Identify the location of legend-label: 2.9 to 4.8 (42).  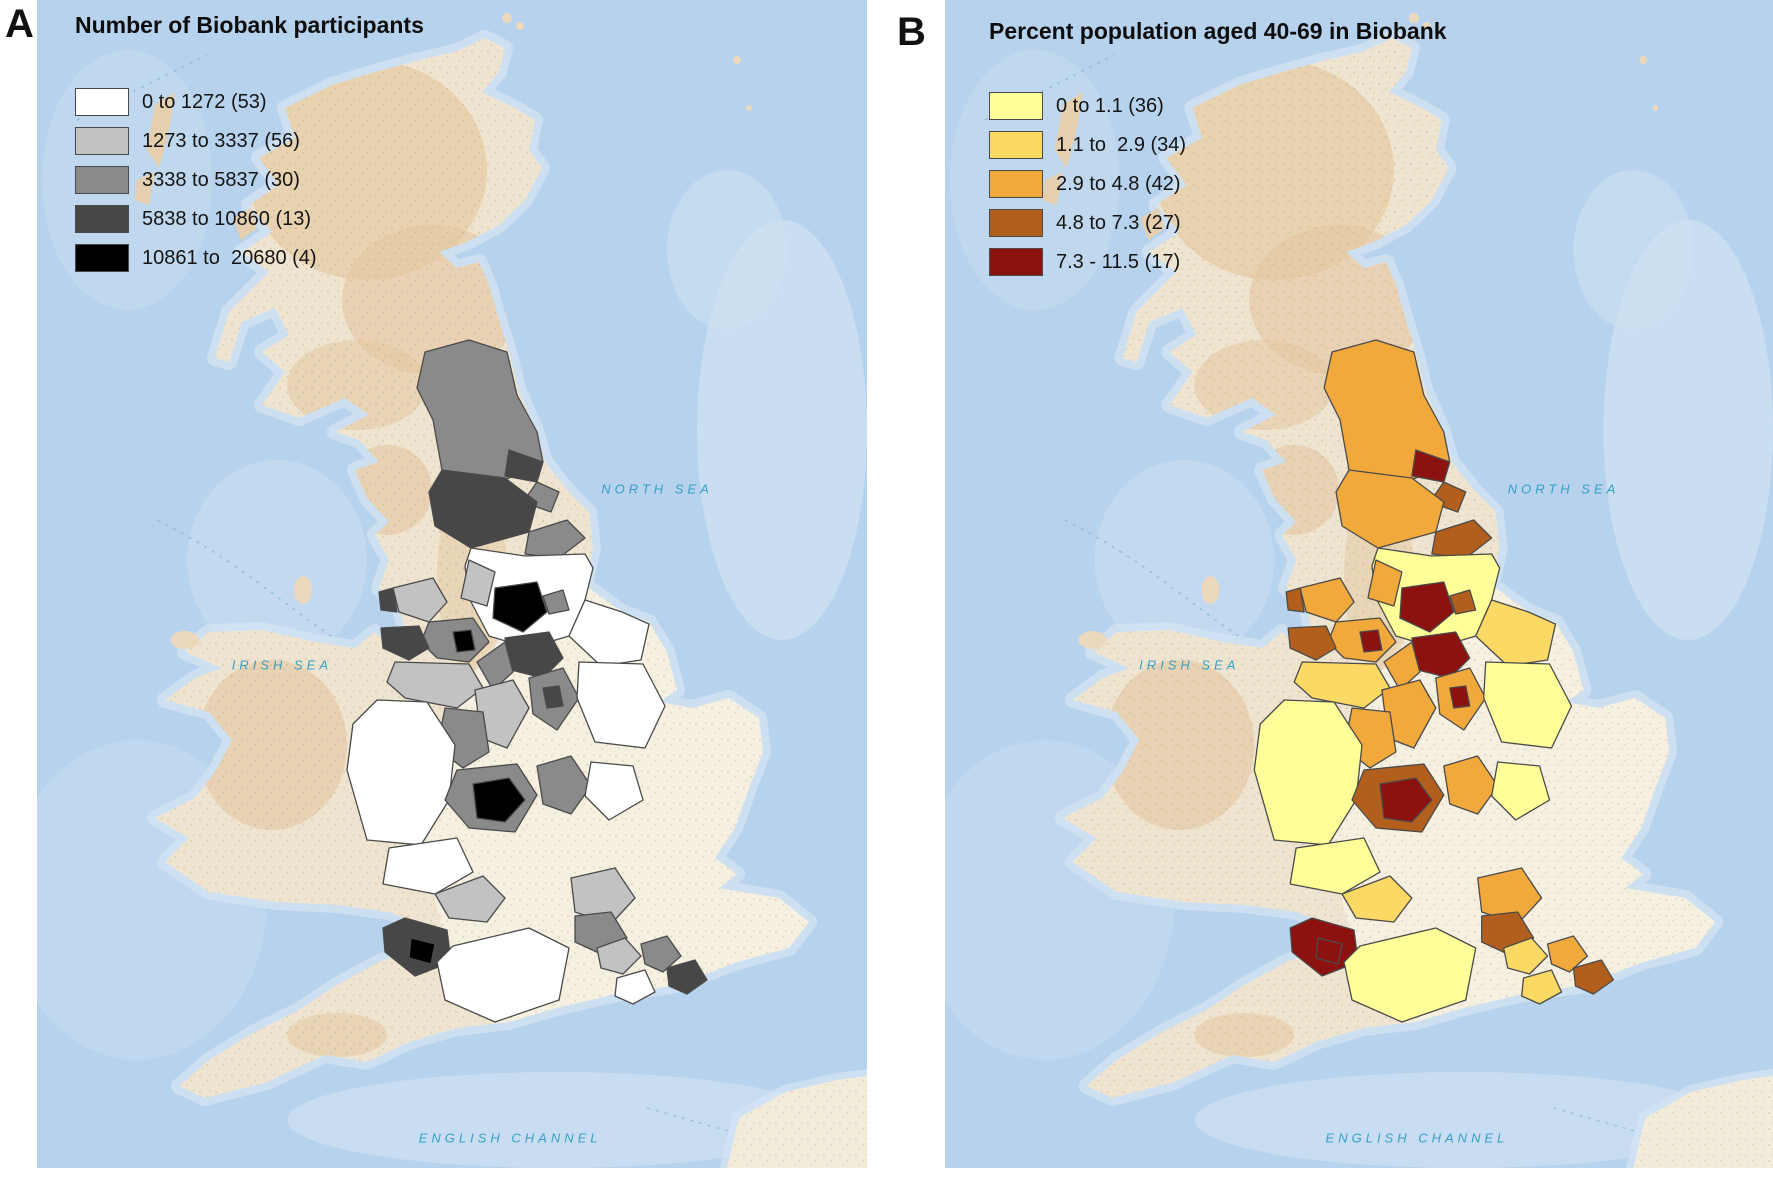
(1118, 183).